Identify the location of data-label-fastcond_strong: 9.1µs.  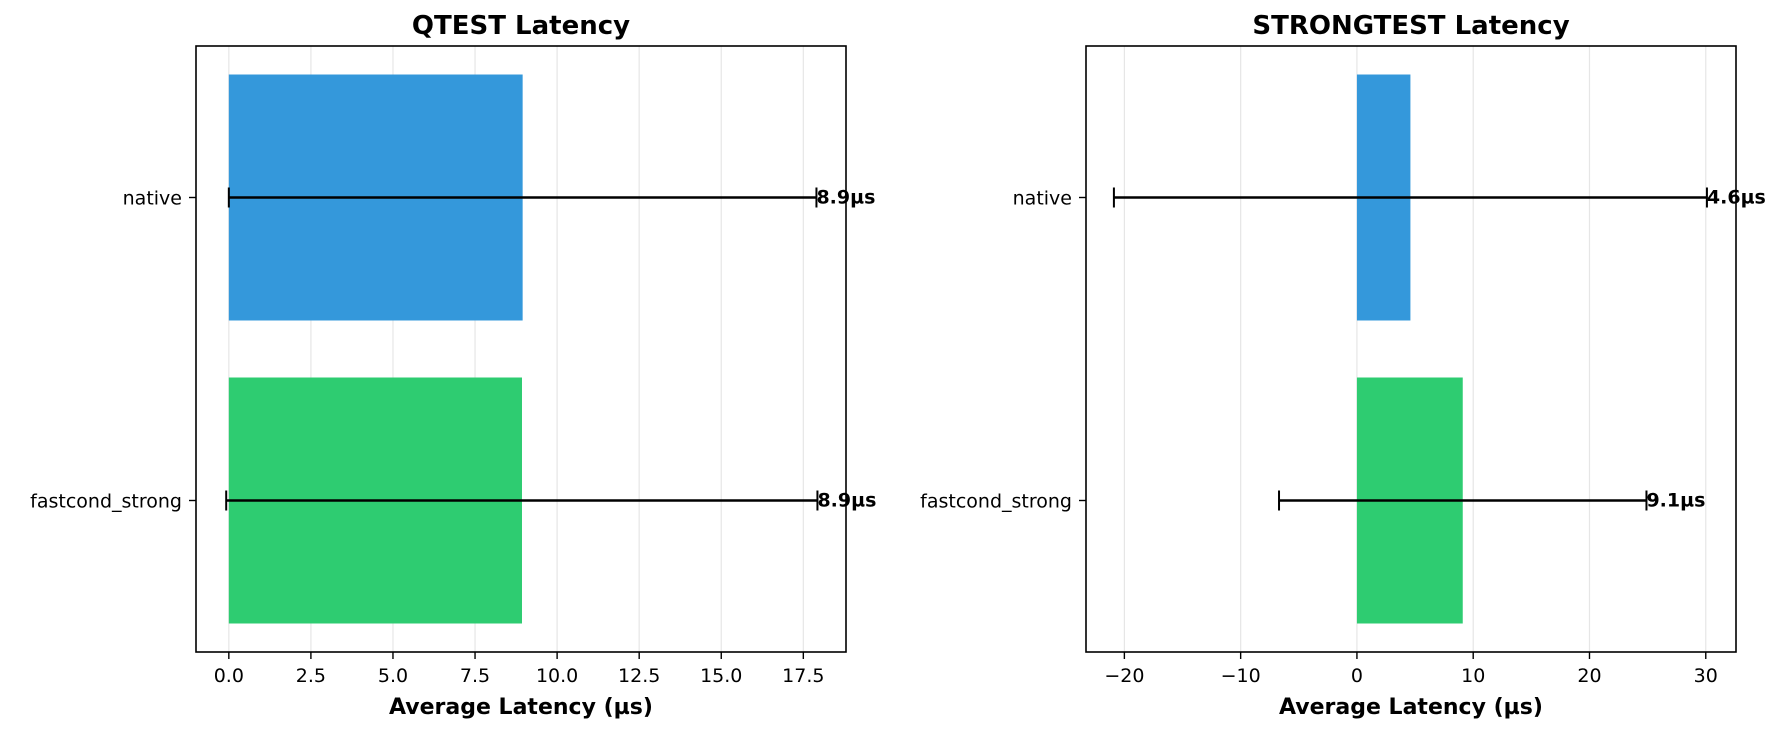
(1675, 501).